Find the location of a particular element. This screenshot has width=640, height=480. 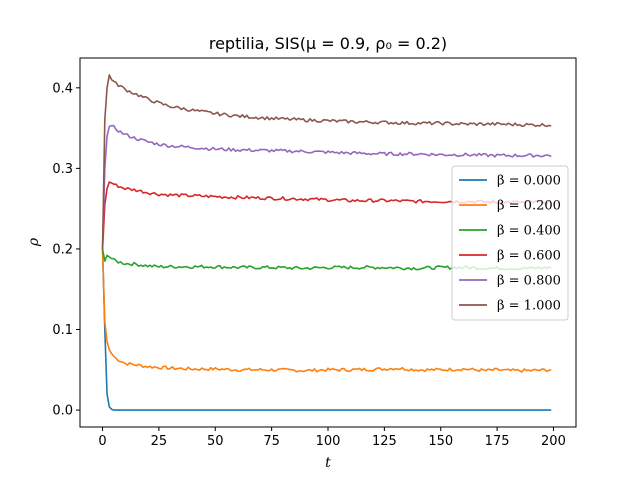

x-tick-label: 50 is located at coordinates (215, 441).